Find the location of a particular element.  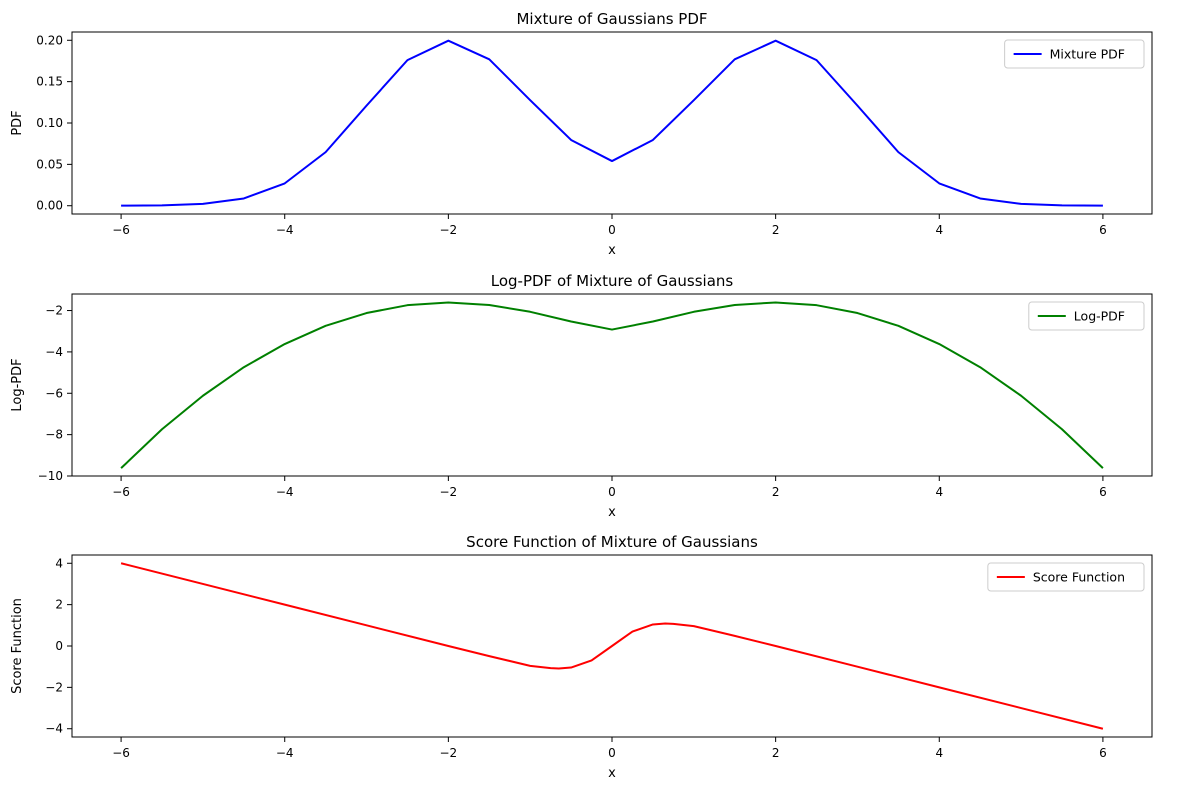

y-axis-label: PDF is located at coordinates (17, 122).